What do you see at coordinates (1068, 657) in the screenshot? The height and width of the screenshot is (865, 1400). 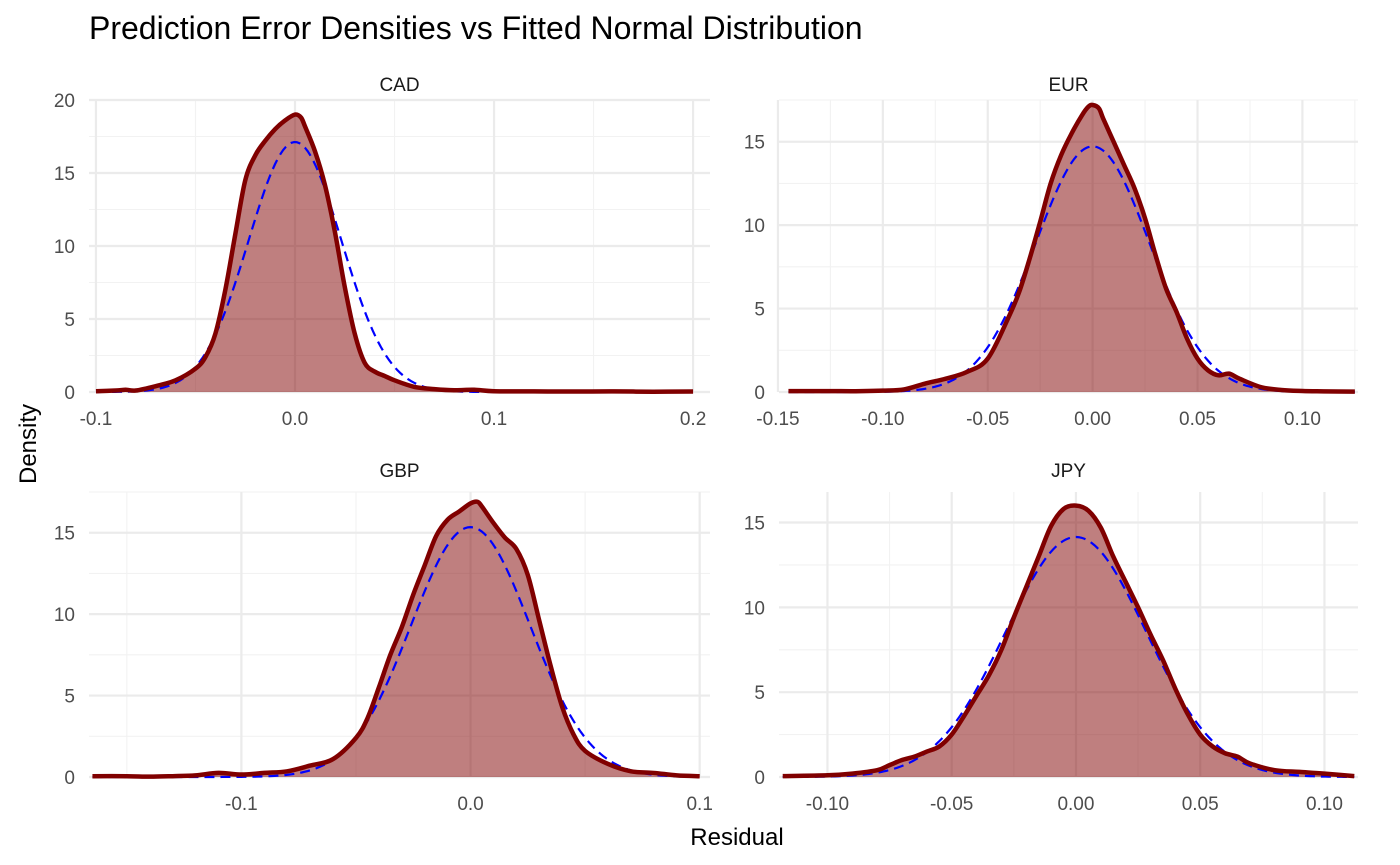 I see `normal-curve-jpy` at bounding box center [1068, 657].